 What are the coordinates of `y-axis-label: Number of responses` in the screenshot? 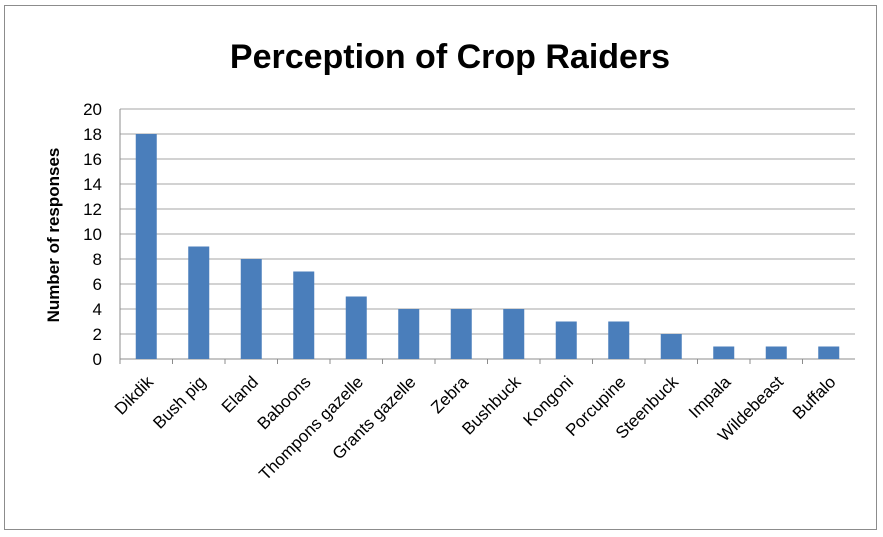 It's located at (53, 235).